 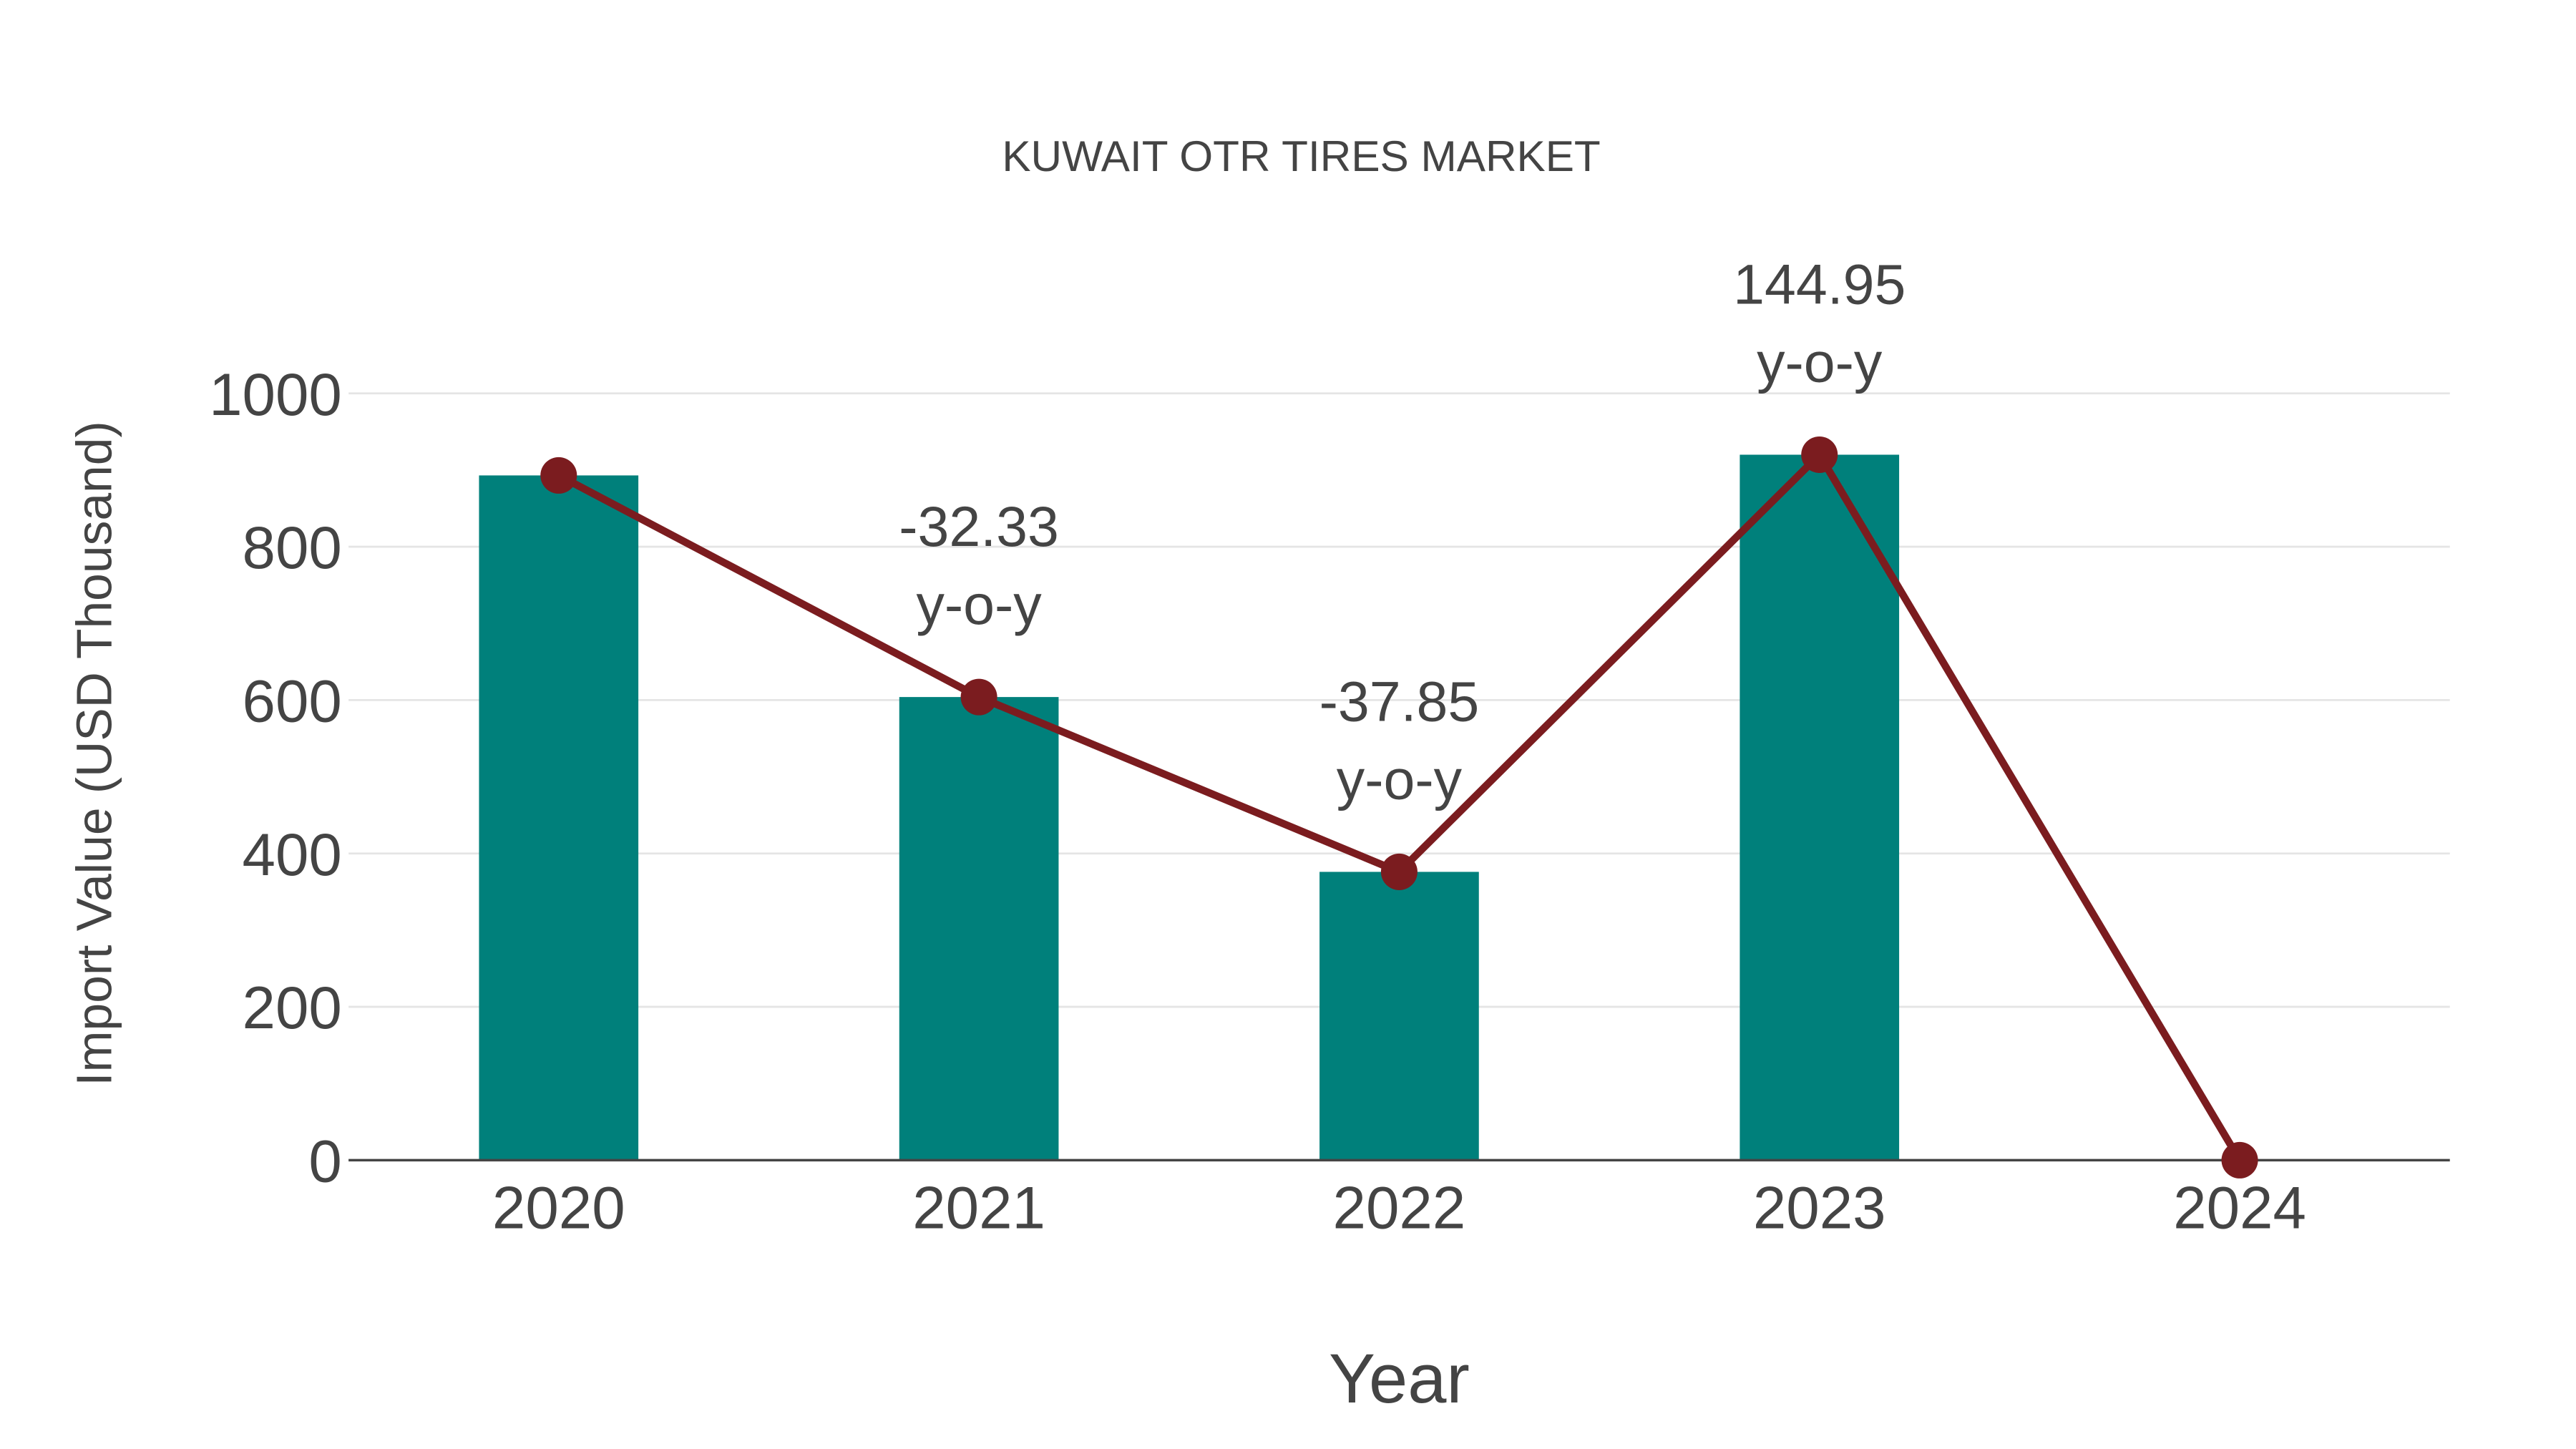 I want to click on y-tick-label: 800, so click(x=292, y=547).